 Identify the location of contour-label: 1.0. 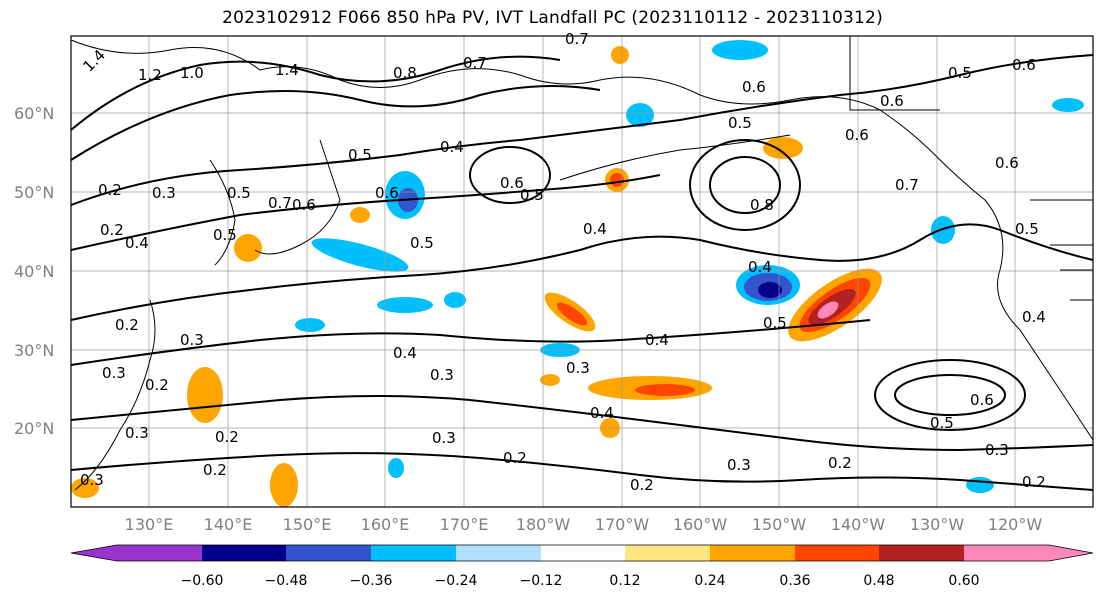
(192, 73).